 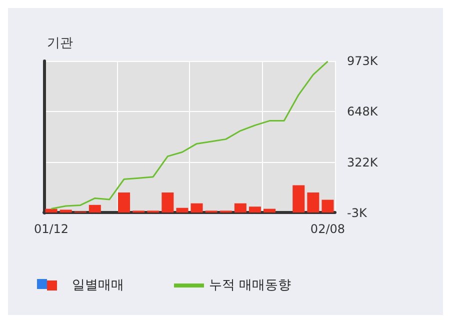 What do you see at coordinates (98, 285) in the screenshot?
I see `legend-label: 일별매매` at bounding box center [98, 285].